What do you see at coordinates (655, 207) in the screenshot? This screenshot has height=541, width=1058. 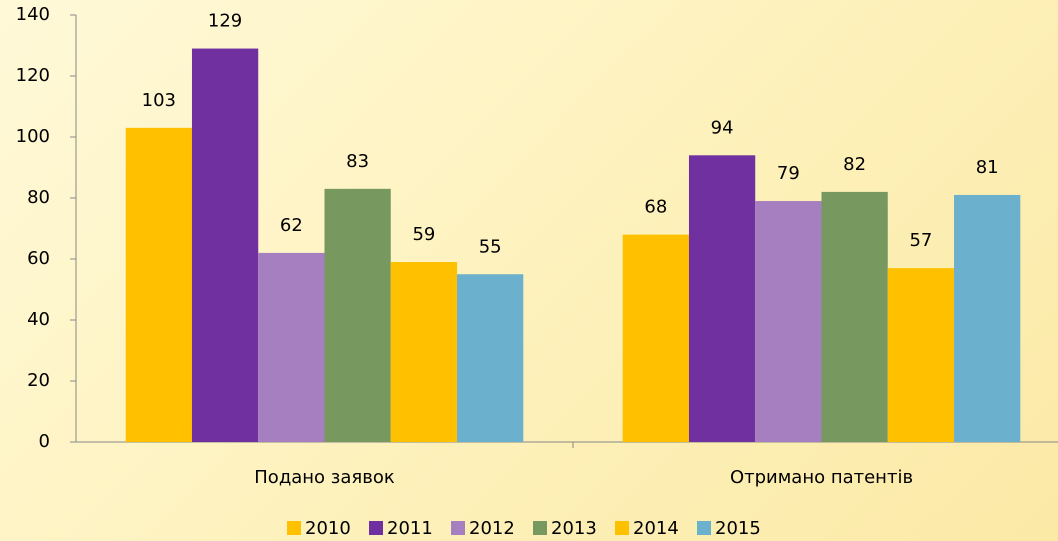 I see `value-label: 68` at bounding box center [655, 207].